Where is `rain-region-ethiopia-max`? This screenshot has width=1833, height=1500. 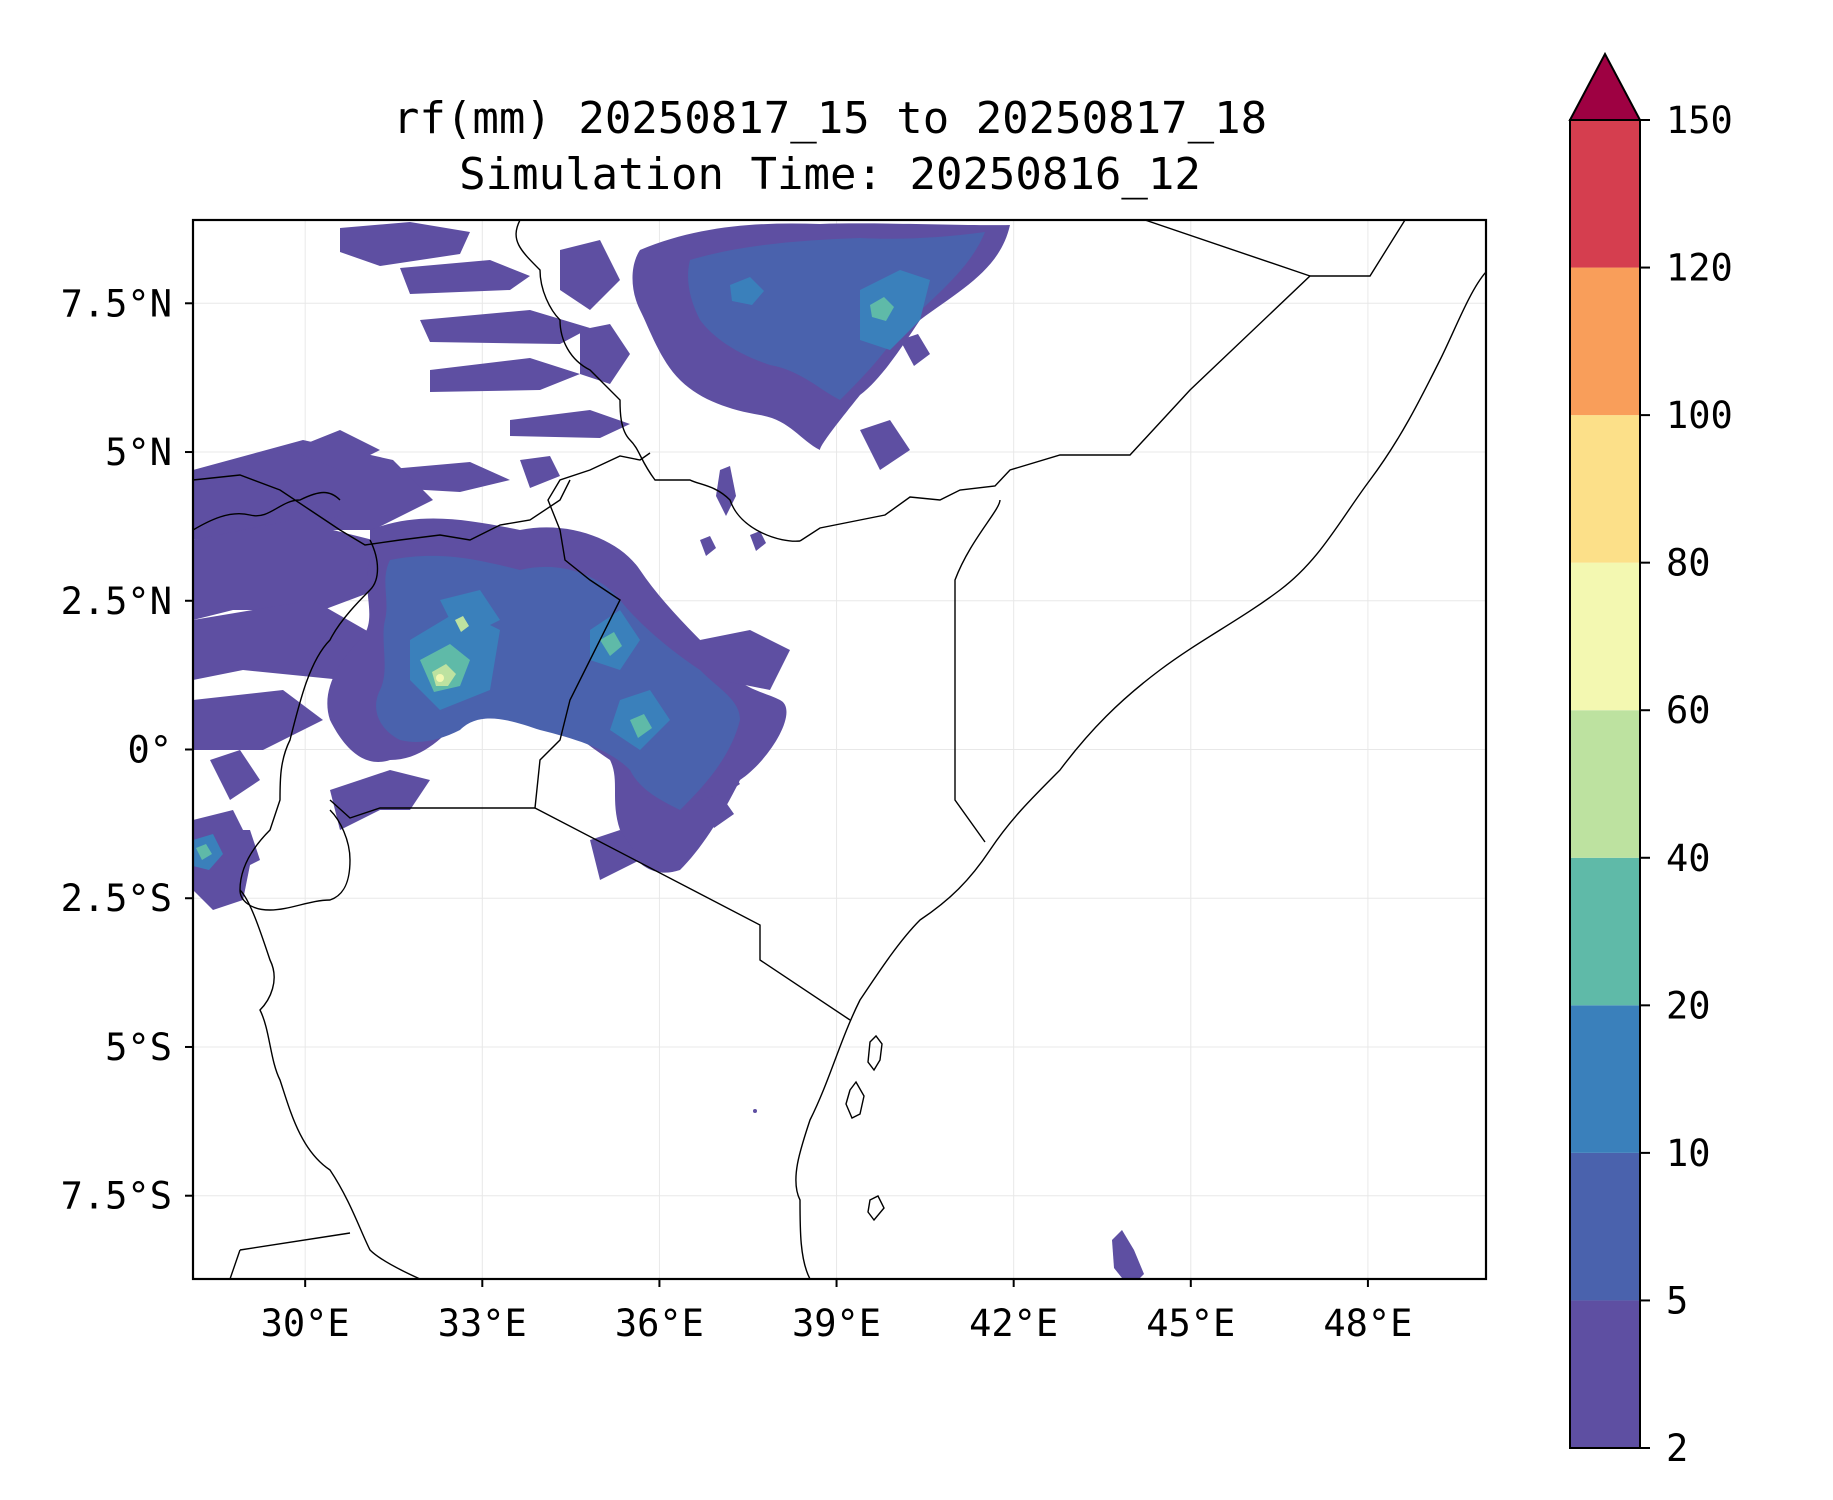 rain-region-ethiopia-max is located at coordinates (882, 309).